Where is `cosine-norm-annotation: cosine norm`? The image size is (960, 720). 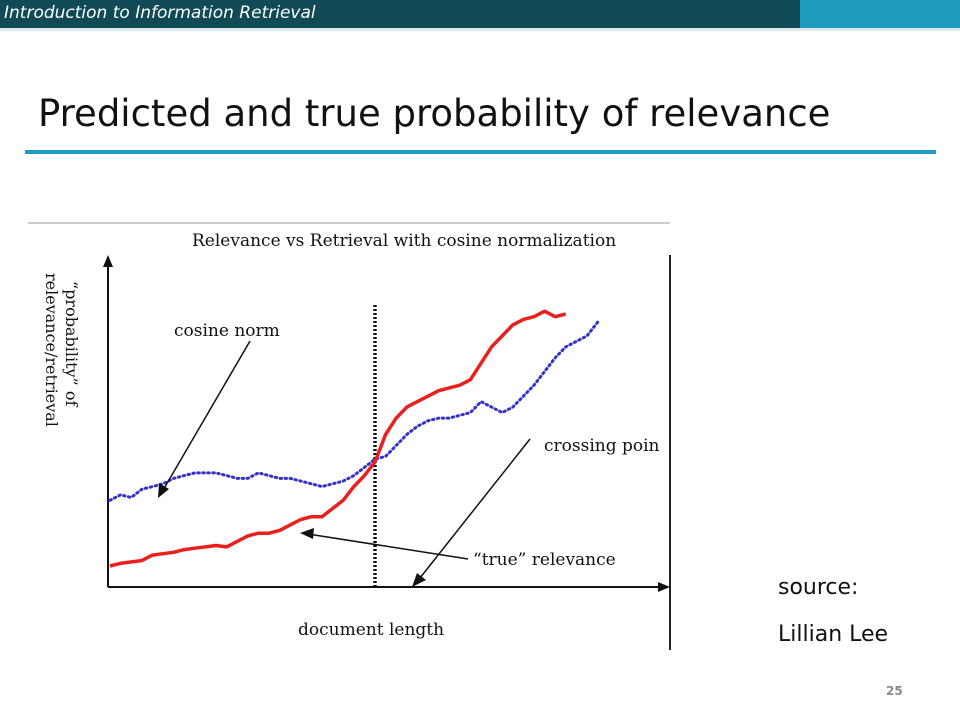
cosine-norm-annotation: cosine norm is located at coordinates (227, 331).